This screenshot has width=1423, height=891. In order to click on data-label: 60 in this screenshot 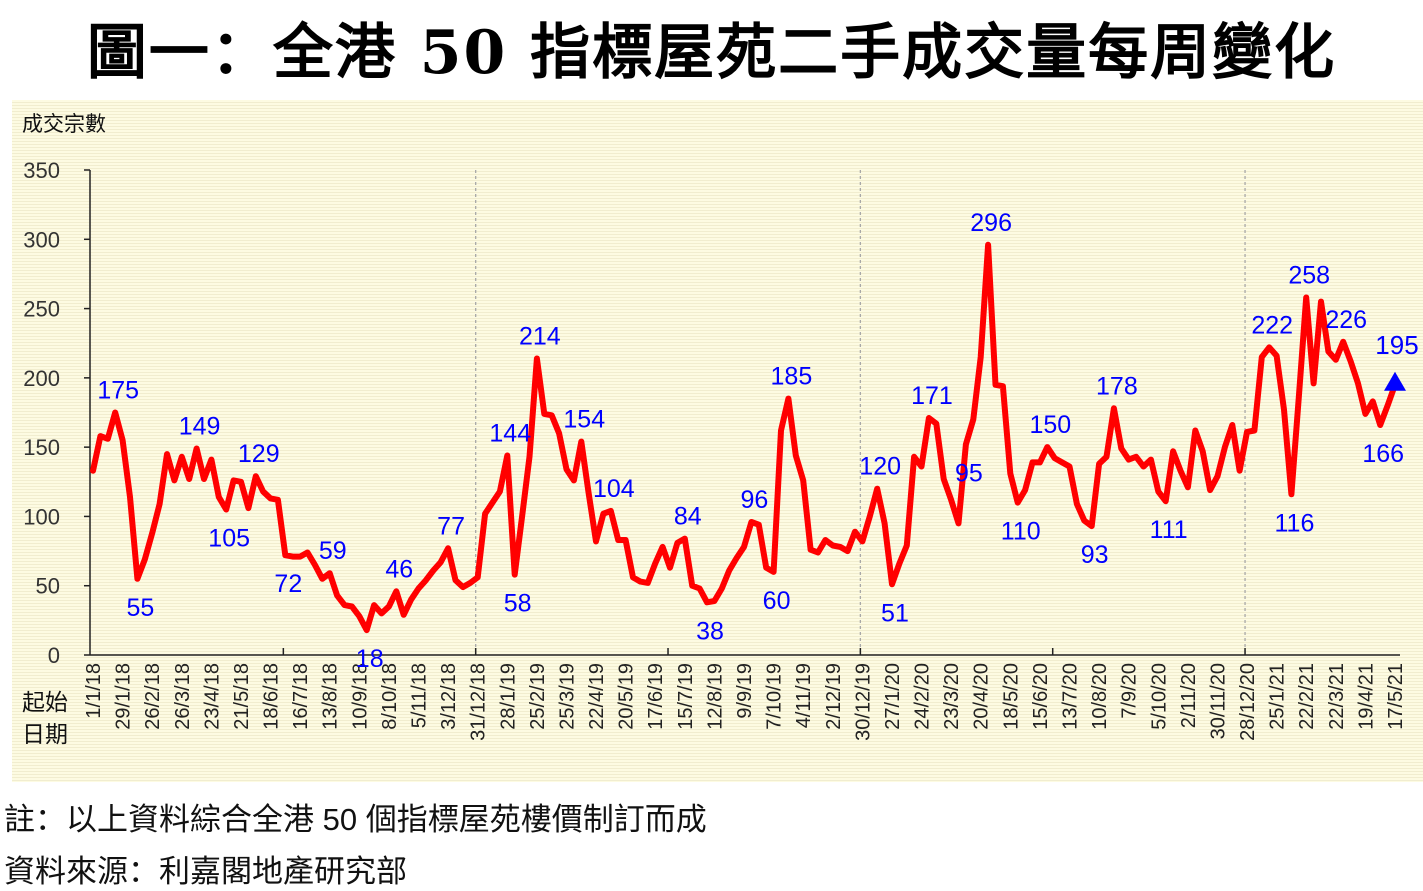, I will do `click(777, 601)`.